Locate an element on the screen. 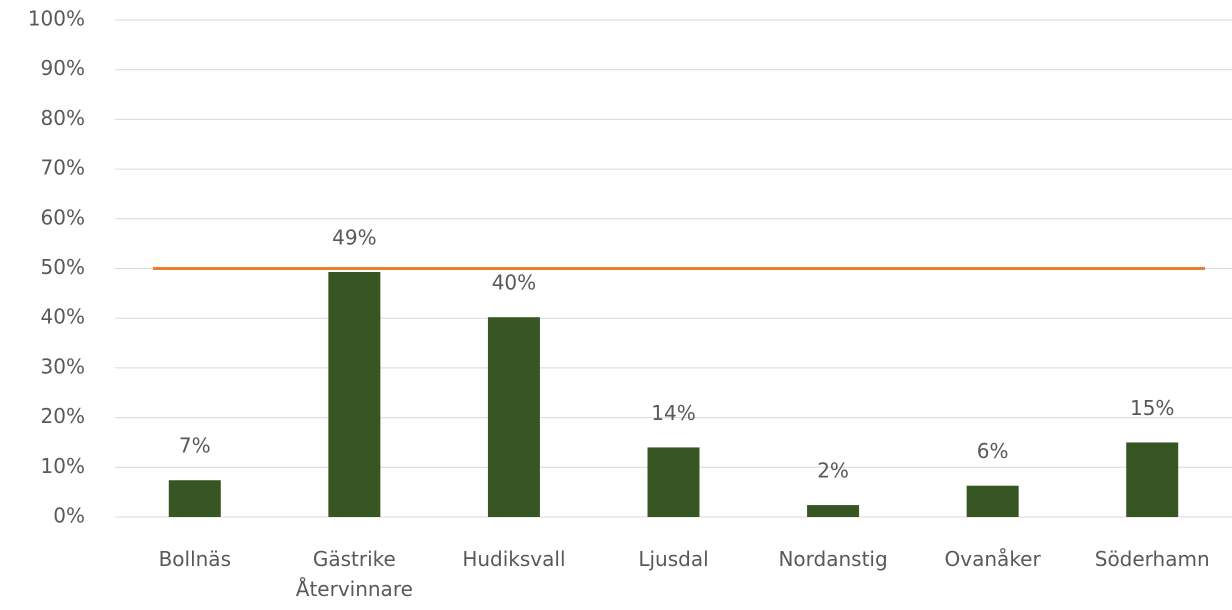 This screenshot has width=1232, height=610. y-tick-label: 100% is located at coordinates (56, 19).